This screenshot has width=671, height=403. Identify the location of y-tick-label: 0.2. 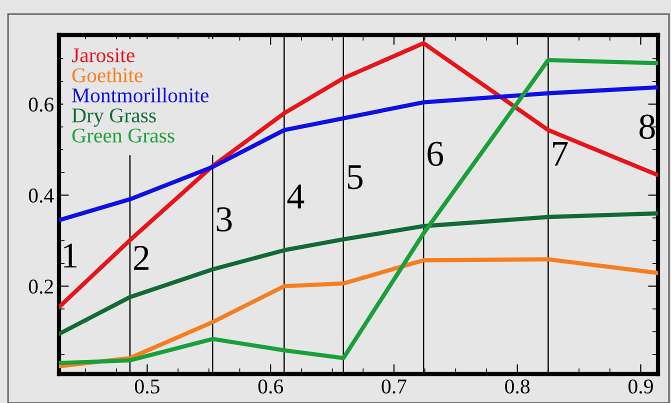
(40, 287).